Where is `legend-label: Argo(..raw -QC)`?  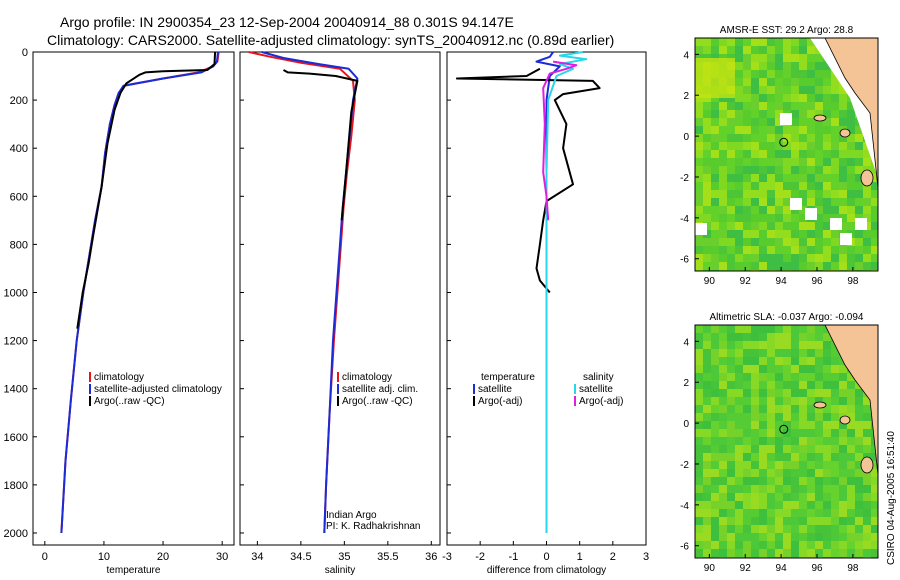 legend-label: Argo(..raw -QC) is located at coordinates (377, 401).